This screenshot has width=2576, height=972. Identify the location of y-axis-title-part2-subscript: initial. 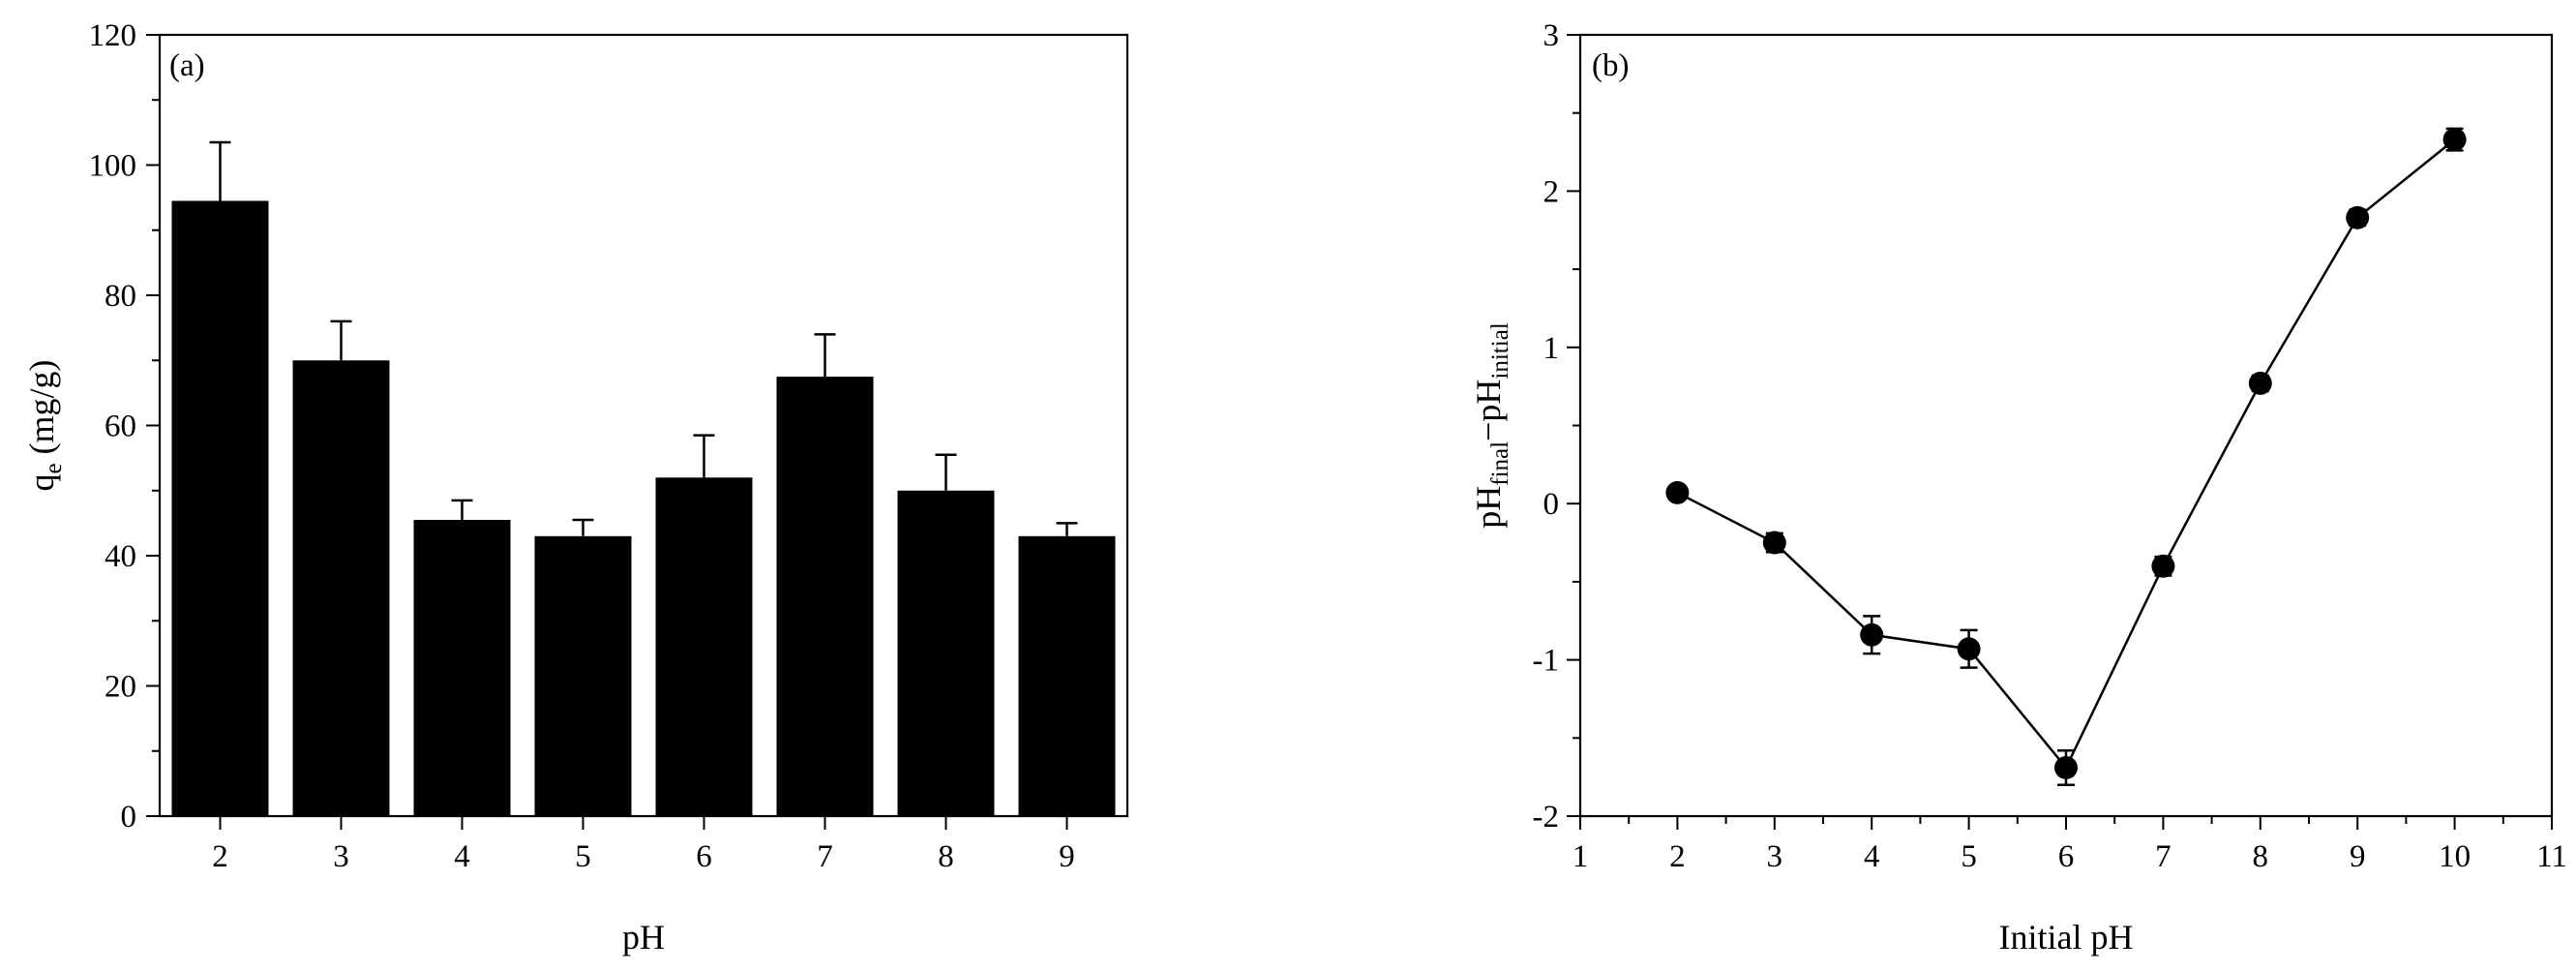
(1500, 351).